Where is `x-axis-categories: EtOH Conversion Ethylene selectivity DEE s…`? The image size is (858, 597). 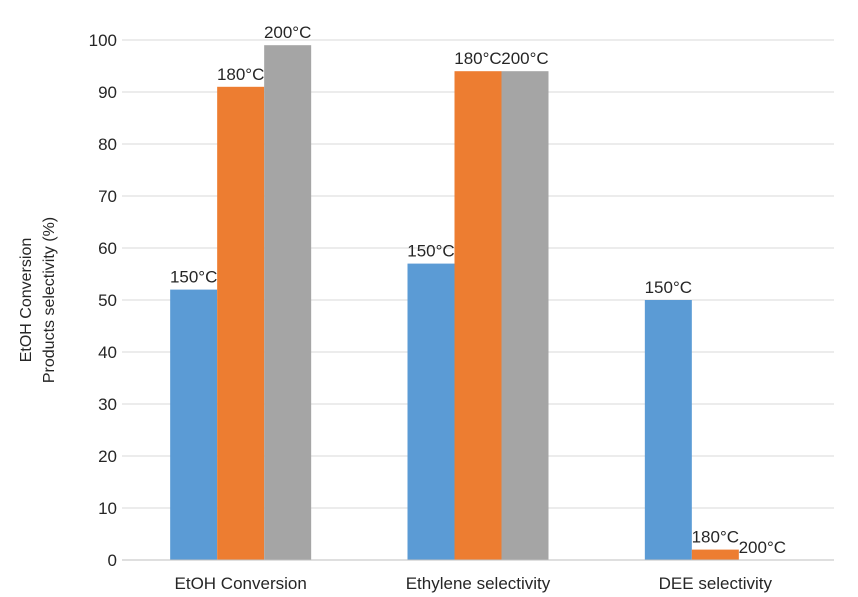
x-axis-categories: EtOH Conversion Ethylene selectivity DEE s… is located at coordinates (474, 583).